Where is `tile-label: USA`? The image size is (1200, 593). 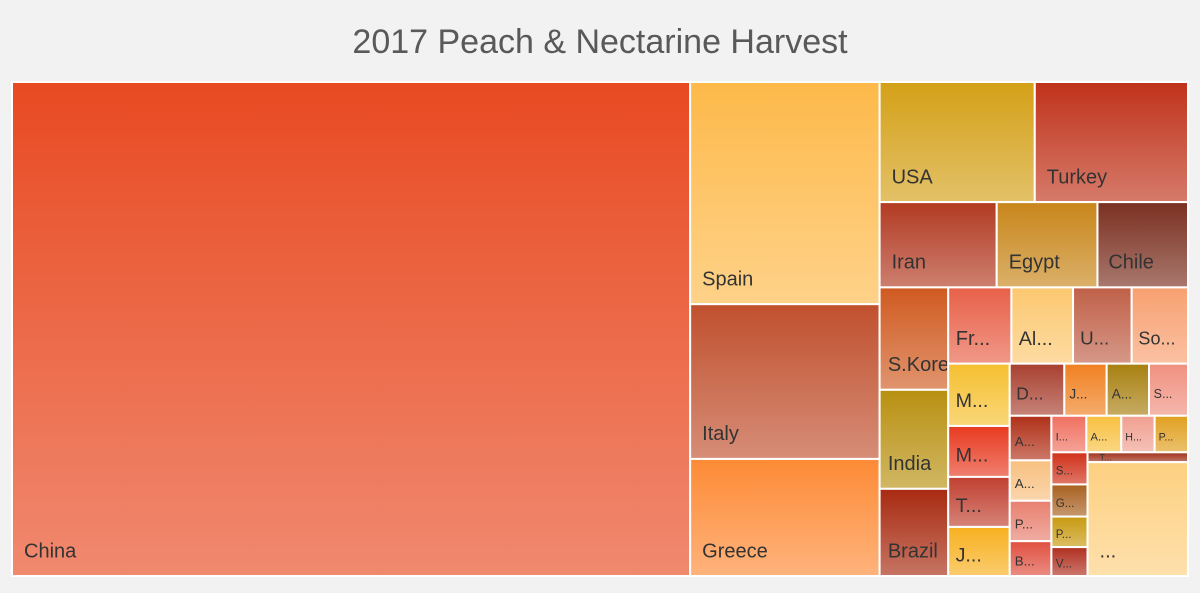
tile-label: USA is located at coordinates (913, 177).